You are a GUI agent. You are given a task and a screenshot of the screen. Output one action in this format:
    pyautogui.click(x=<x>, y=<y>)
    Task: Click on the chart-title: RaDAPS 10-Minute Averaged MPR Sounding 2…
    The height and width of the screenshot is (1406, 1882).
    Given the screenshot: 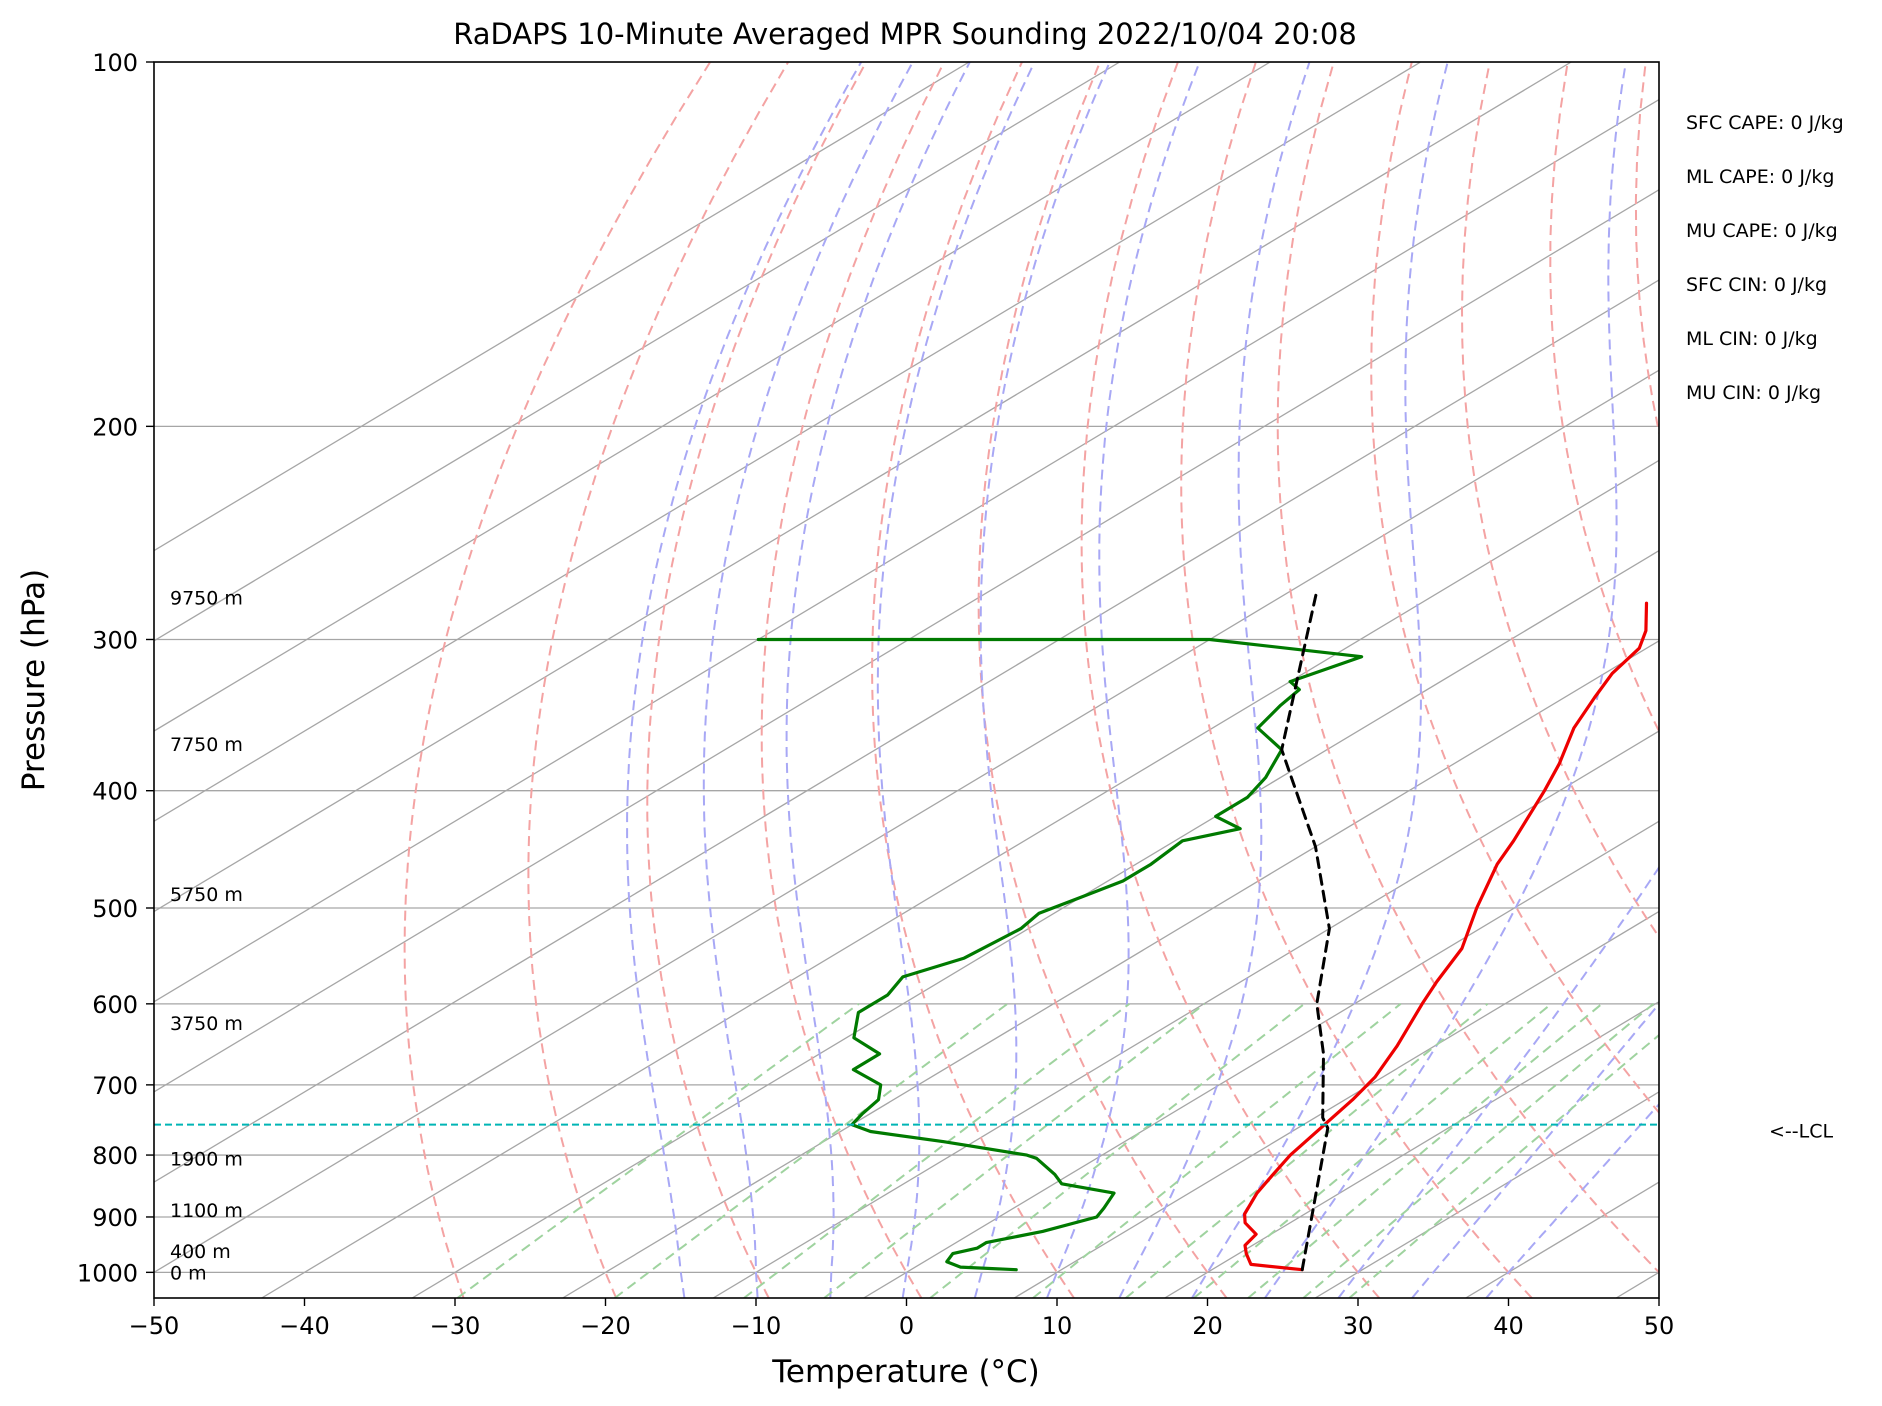 What is the action you would take?
    pyautogui.click(x=905, y=34)
    